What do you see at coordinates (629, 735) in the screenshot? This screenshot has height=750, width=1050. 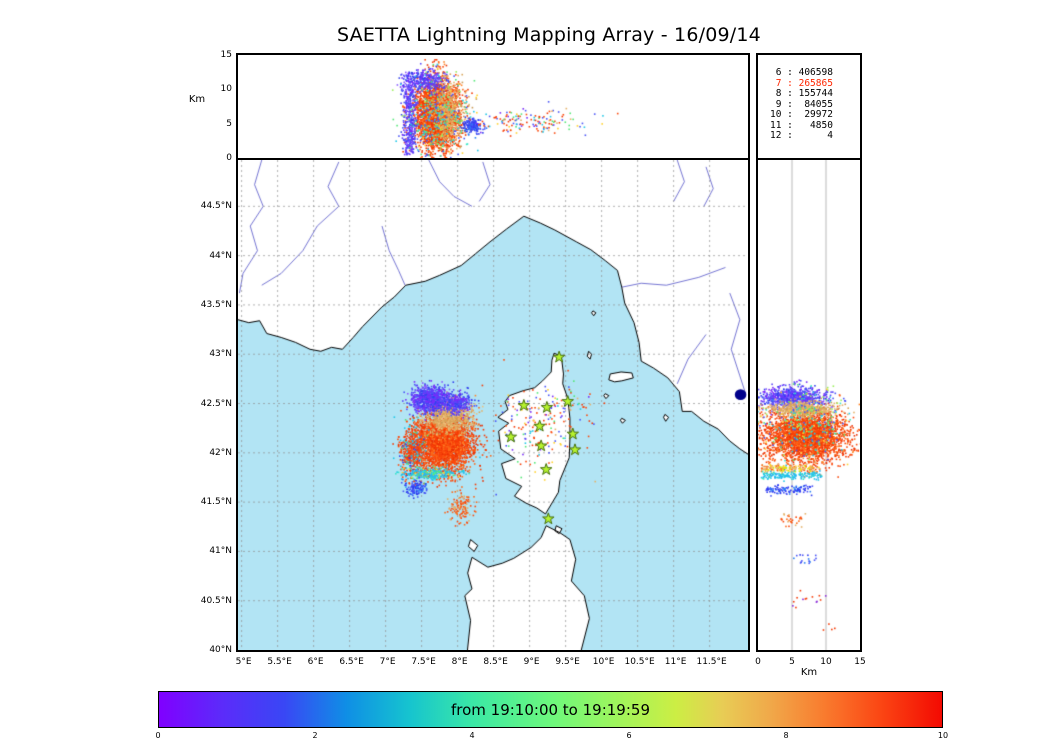 I see `colorbar-tick-label: 6` at bounding box center [629, 735].